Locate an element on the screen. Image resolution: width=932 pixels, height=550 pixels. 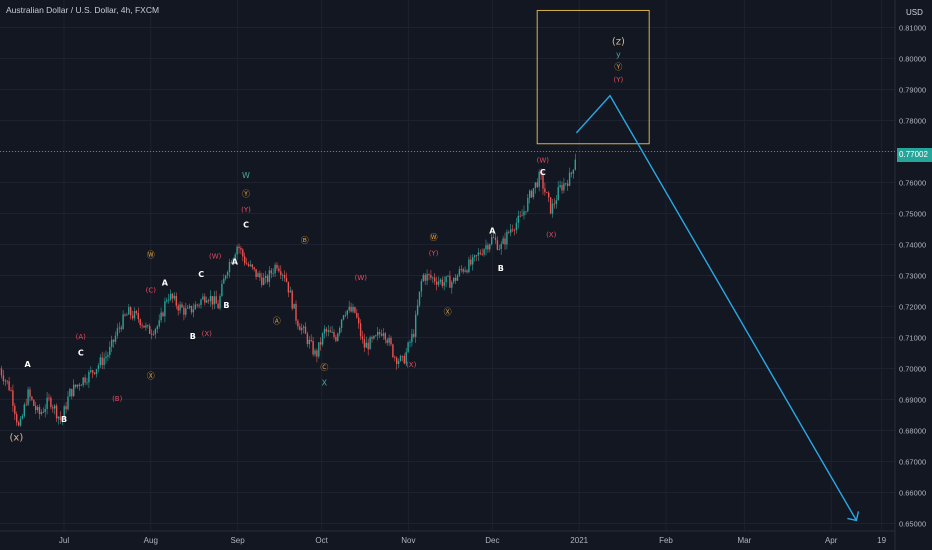
wave-label: B is located at coordinates (226, 305).